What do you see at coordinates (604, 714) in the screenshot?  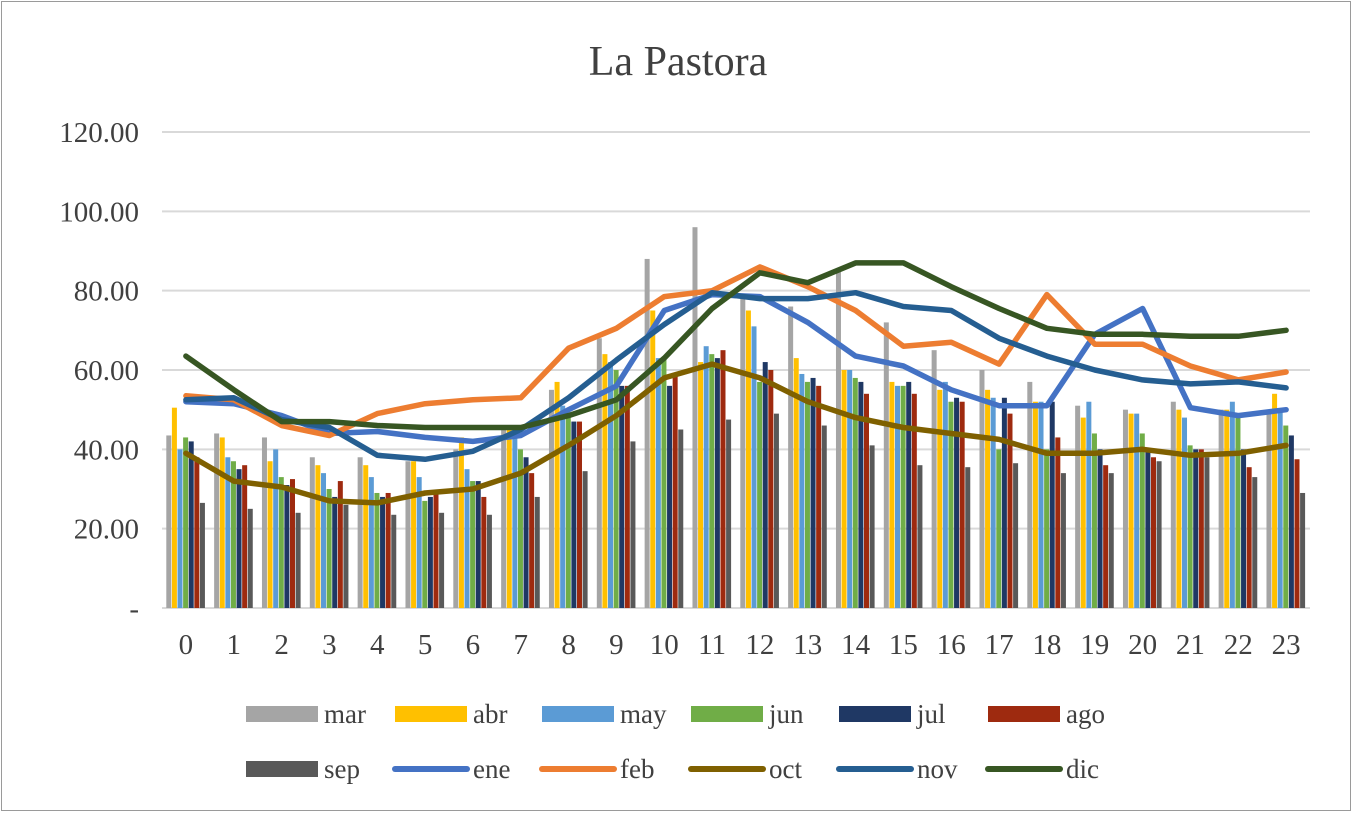 I see `legend-item-may: may` at bounding box center [604, 714].